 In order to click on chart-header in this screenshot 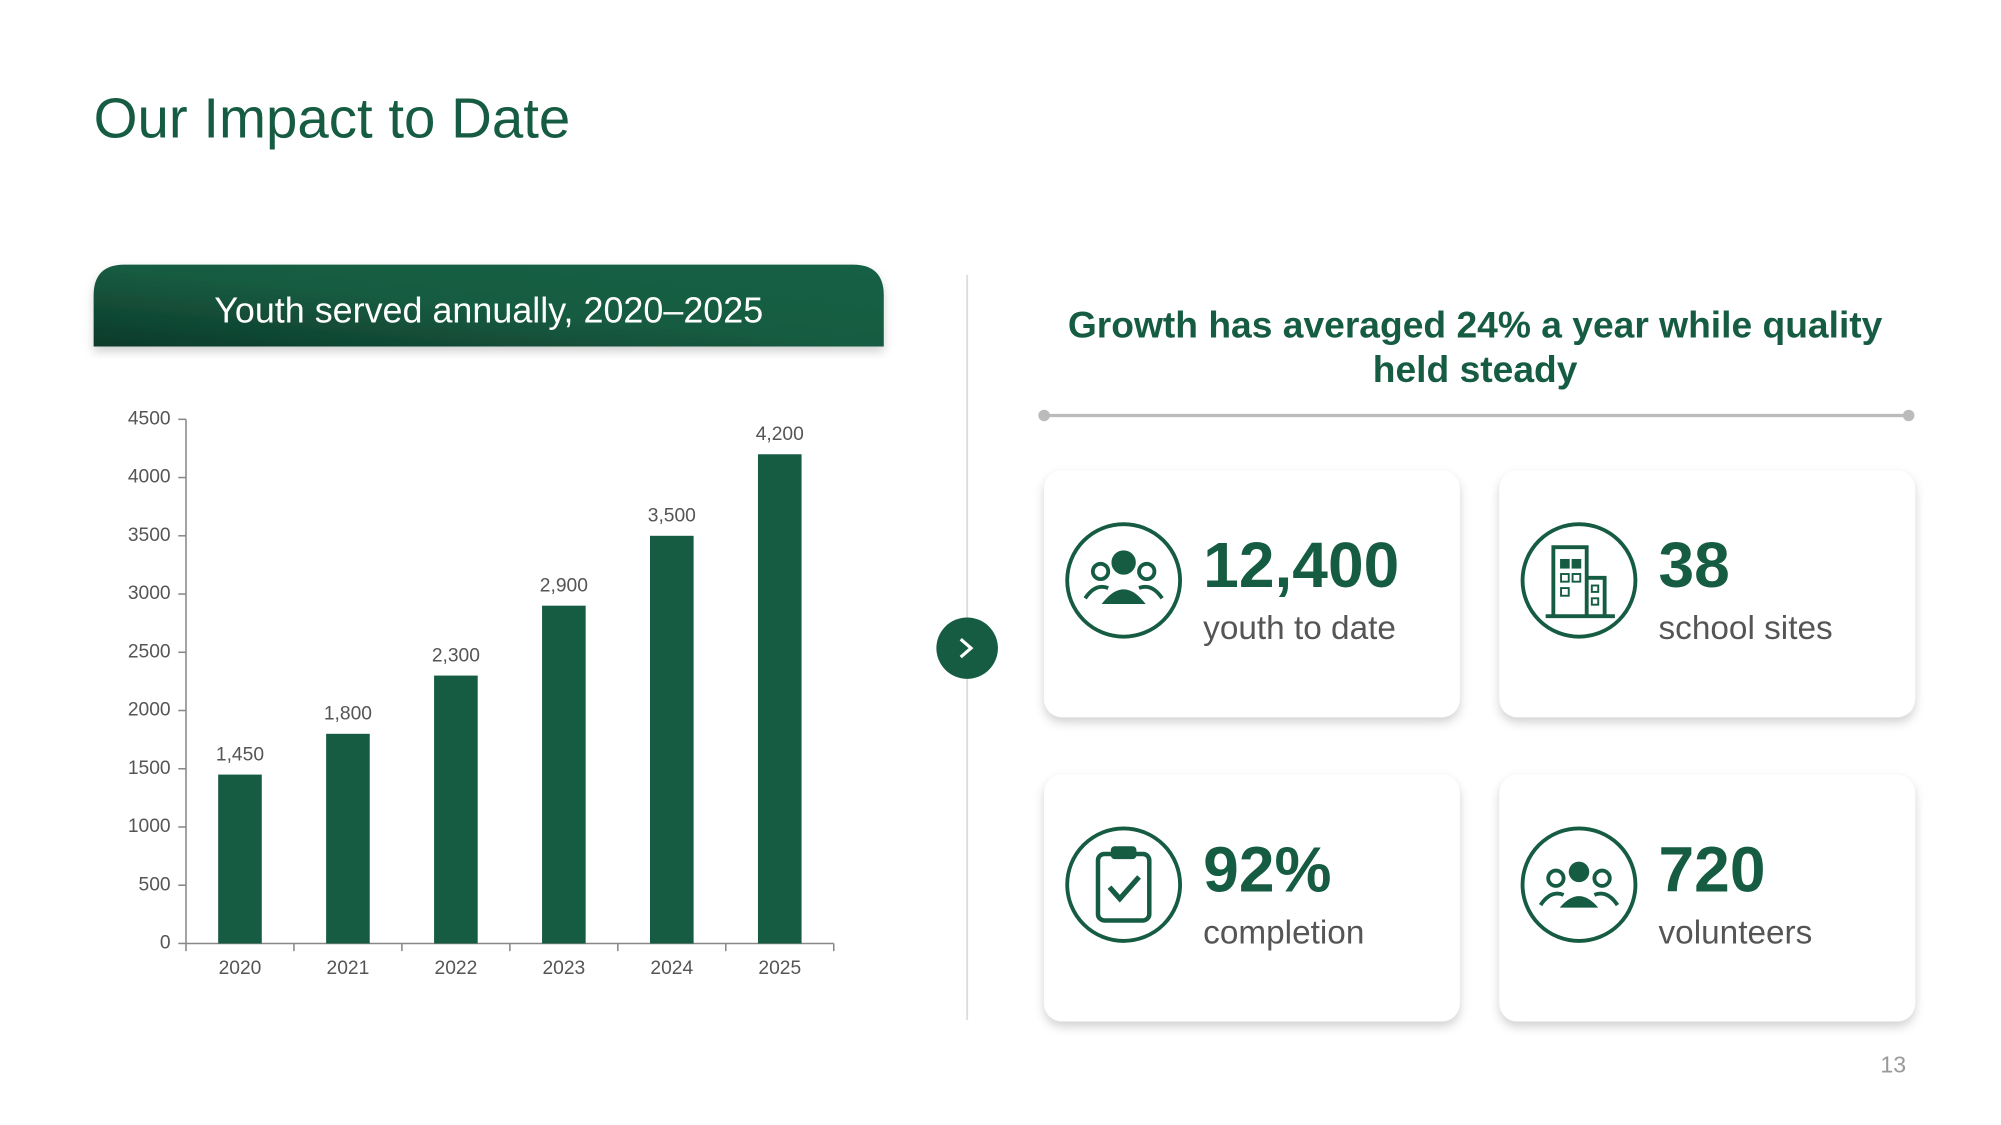, I will do `click(488, 305)`.